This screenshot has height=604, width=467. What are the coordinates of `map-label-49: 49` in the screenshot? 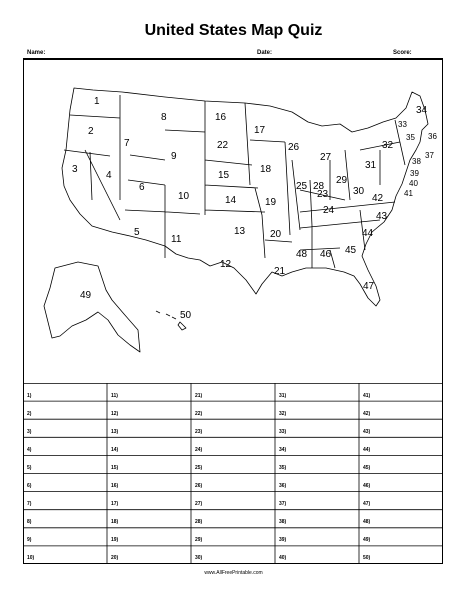 It's located at (86, 295).